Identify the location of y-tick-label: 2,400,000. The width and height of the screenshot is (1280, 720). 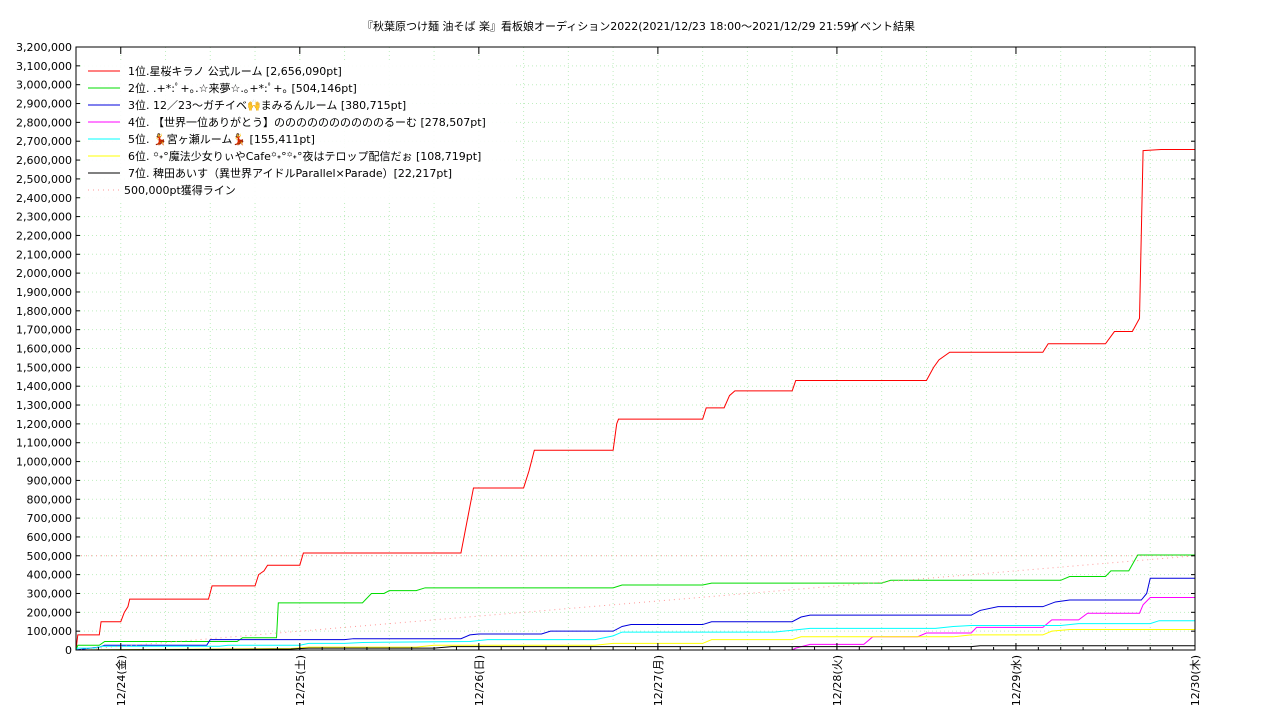
(44, 198).